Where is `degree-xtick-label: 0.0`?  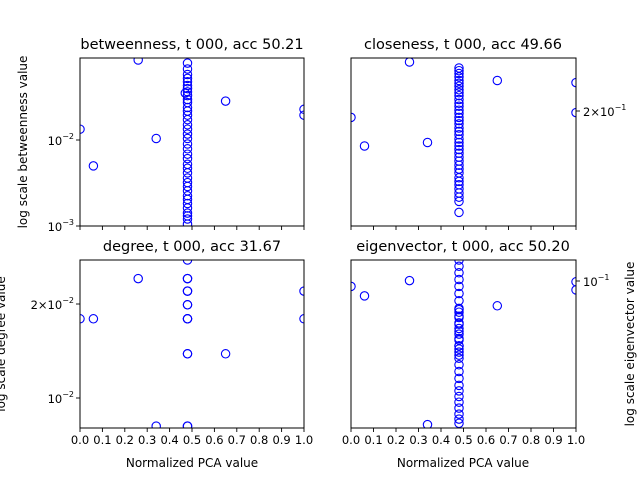
degree-xtick-label: 0.0 is located at coordinates (80, 440).